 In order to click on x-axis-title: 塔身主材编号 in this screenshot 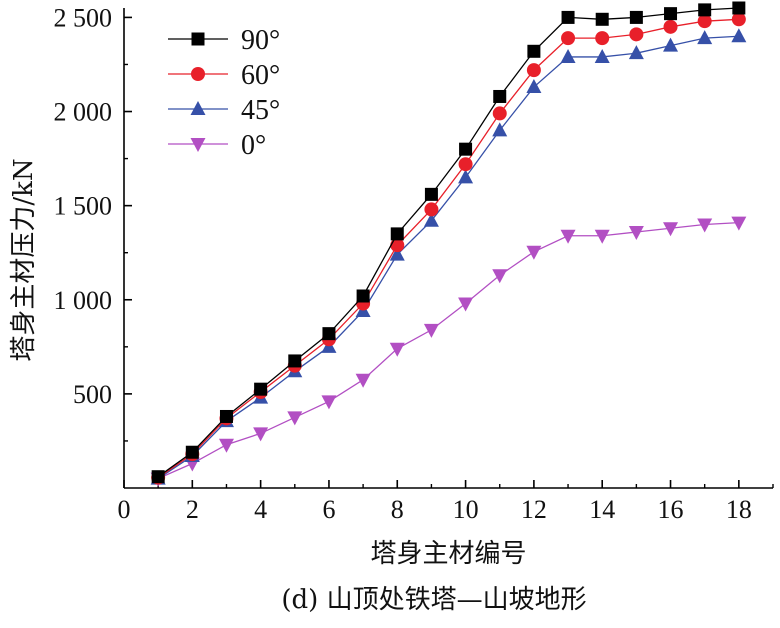, I will do `click(448, 554)`.